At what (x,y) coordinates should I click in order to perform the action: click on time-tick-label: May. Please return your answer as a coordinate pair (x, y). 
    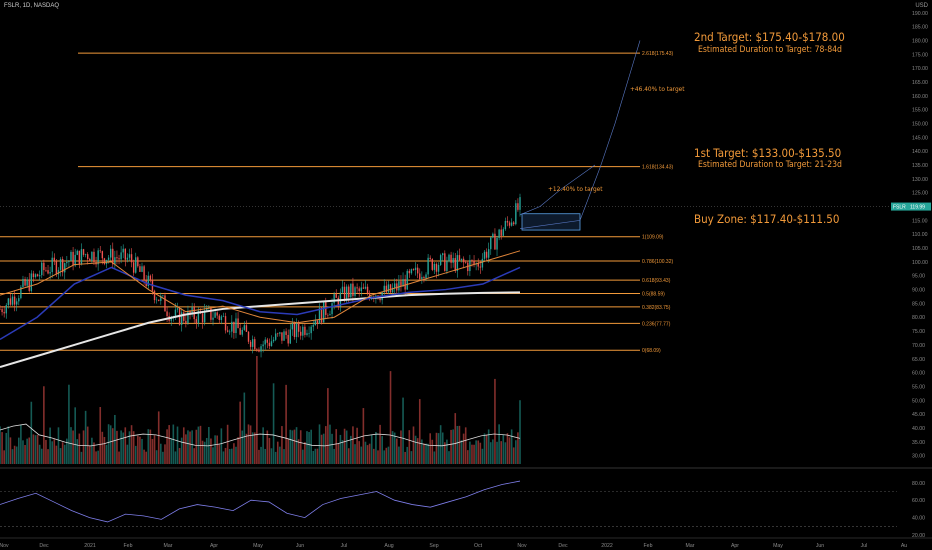
    Looking at the image, I should click on (778, 546).